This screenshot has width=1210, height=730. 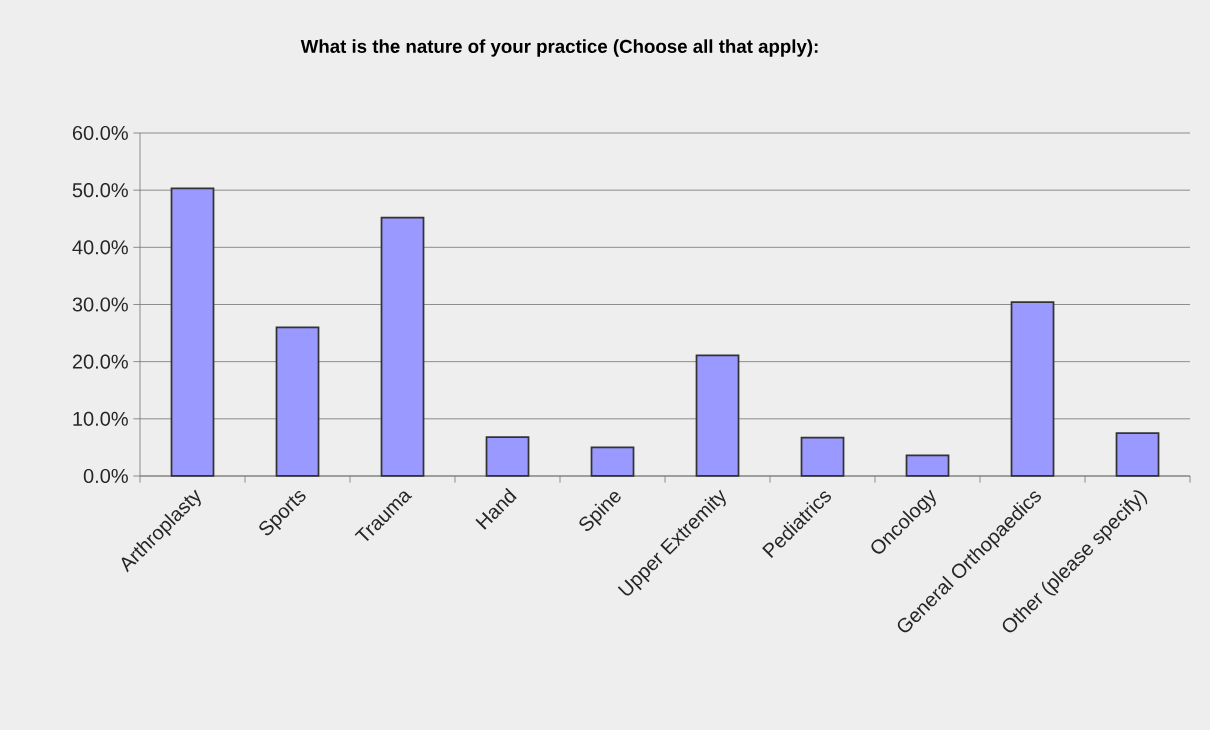 I want to click on y-tick-label: 10.0%, so click(x=100, y=418).